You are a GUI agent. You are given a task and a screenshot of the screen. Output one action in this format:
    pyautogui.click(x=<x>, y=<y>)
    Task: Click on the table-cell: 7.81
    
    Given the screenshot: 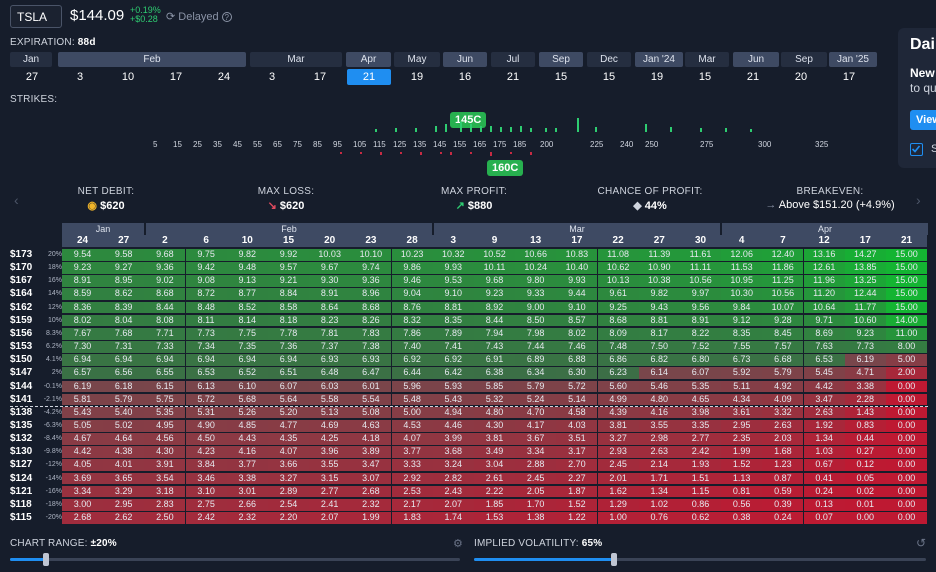 What is the action you would take?
    pyautogui.click(x=330, y=333)
    